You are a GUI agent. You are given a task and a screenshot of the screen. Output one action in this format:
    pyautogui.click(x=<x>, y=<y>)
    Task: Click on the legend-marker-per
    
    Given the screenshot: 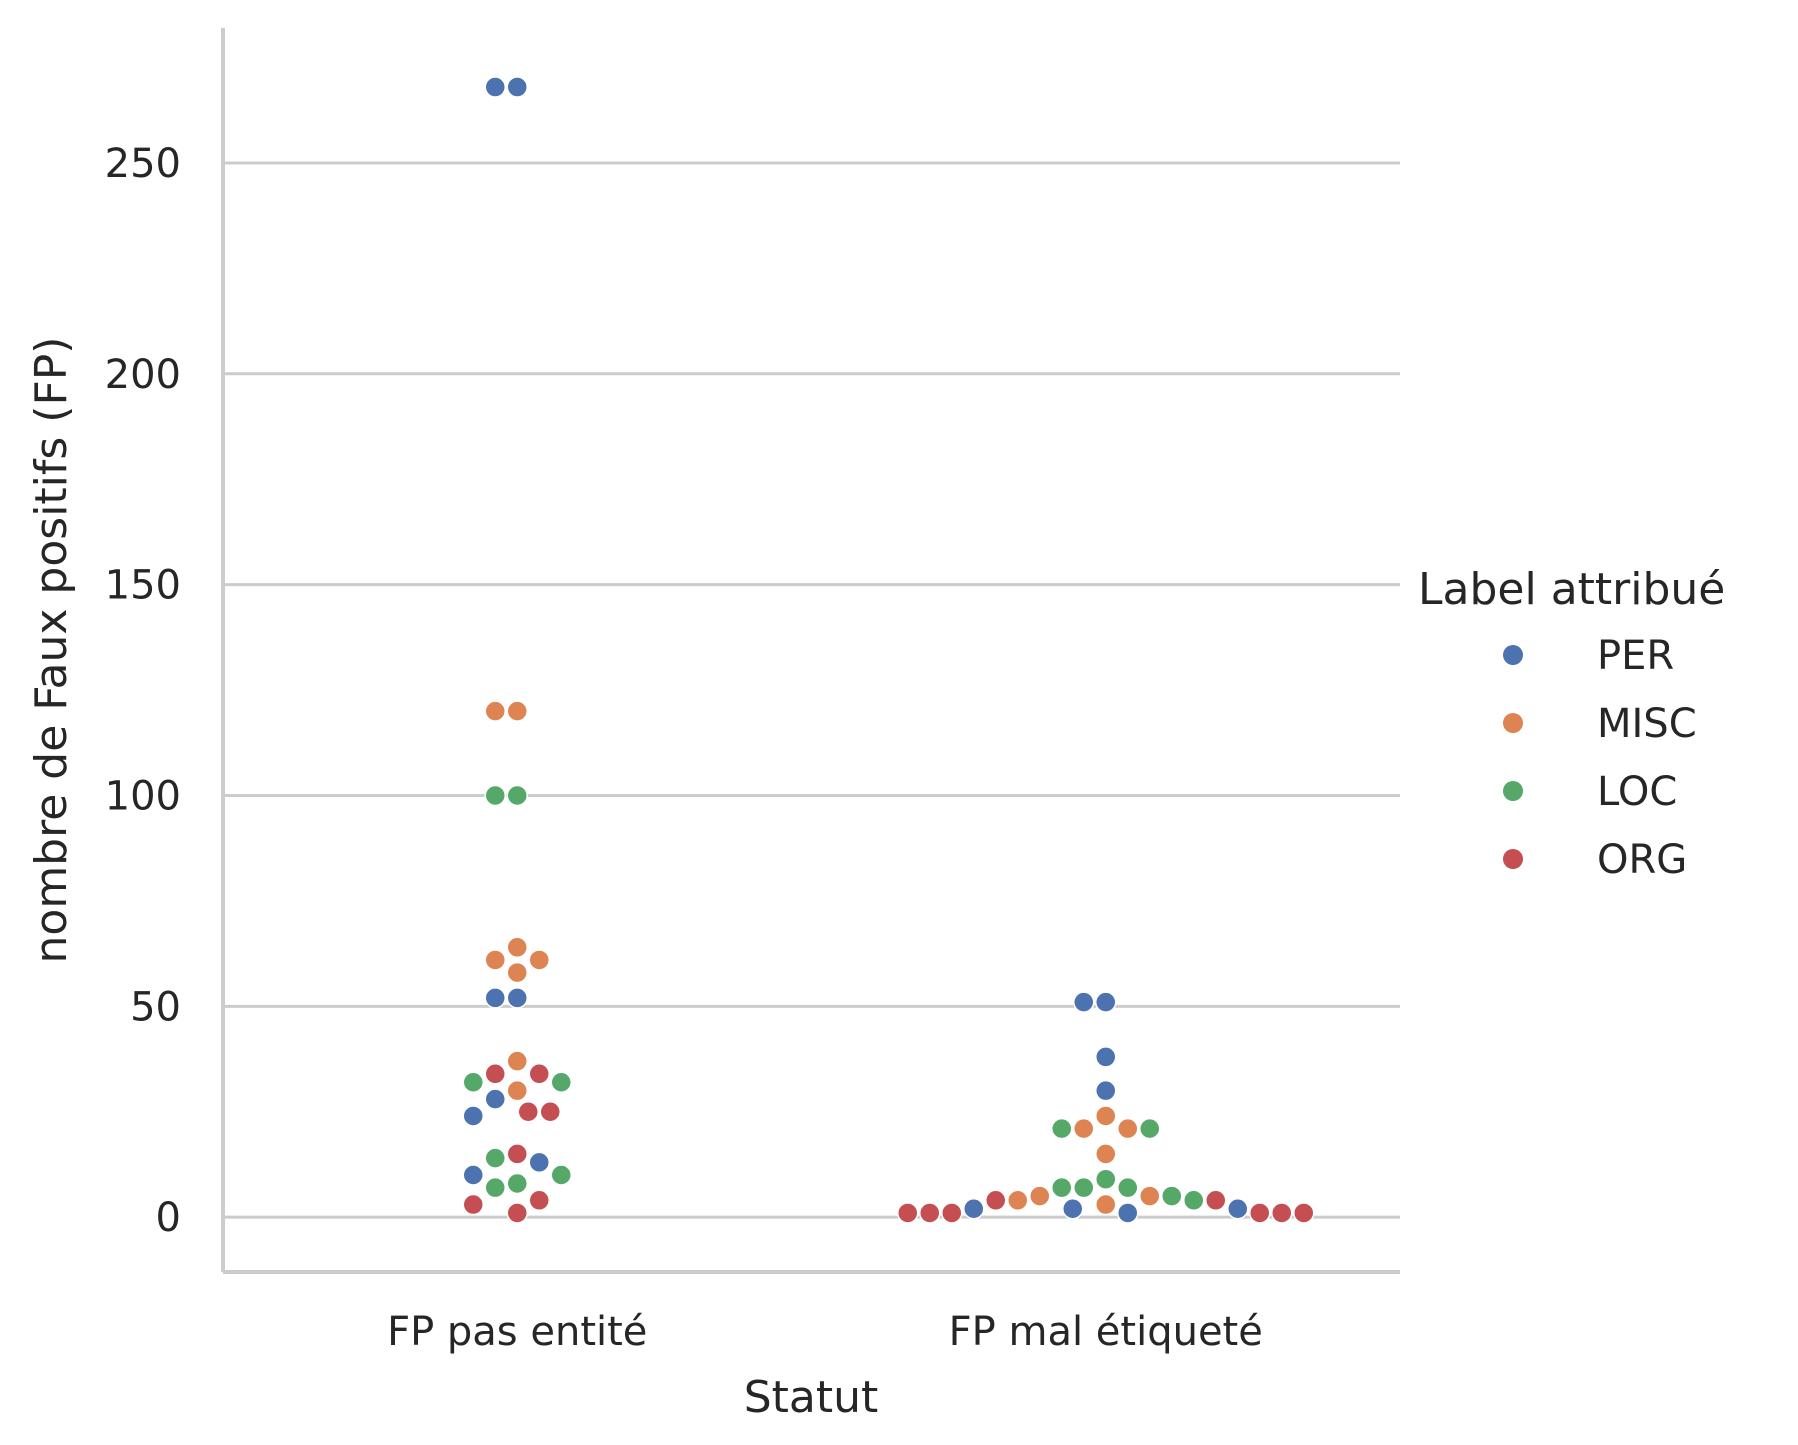 What is the action you would take?
    pyautogui.click(x=1513, y=655)
    